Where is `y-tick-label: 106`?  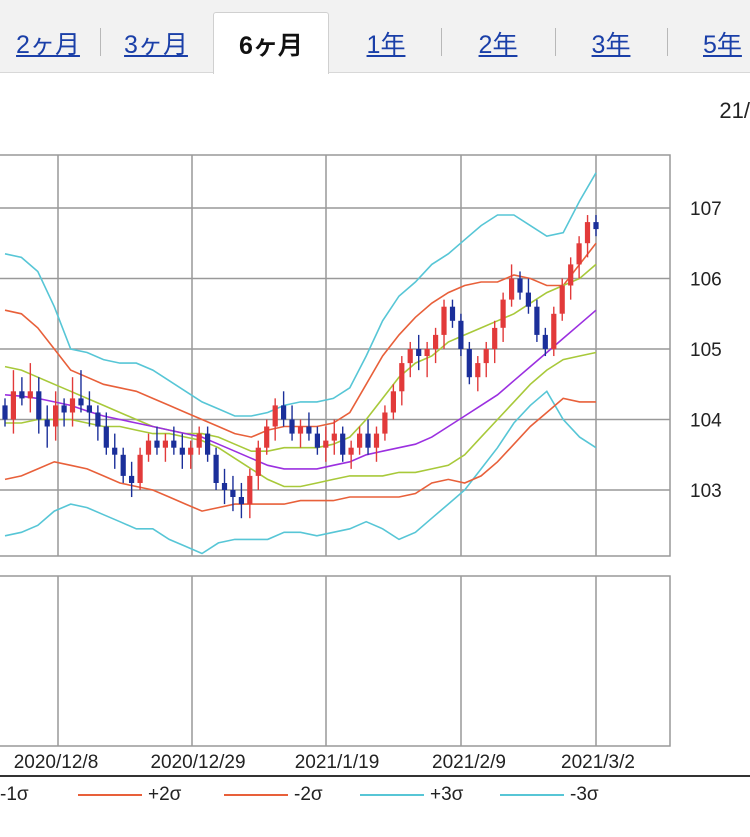 y-tick-label: 106 is located at coordinates (706, 280).